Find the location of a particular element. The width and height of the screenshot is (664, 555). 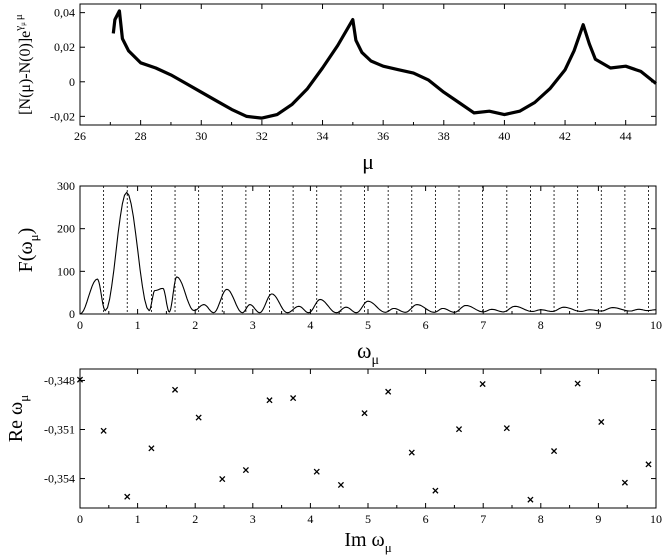

y-axis-label: [N(μ)-N(0)]eγμμ is located at coordinates (23, 64).